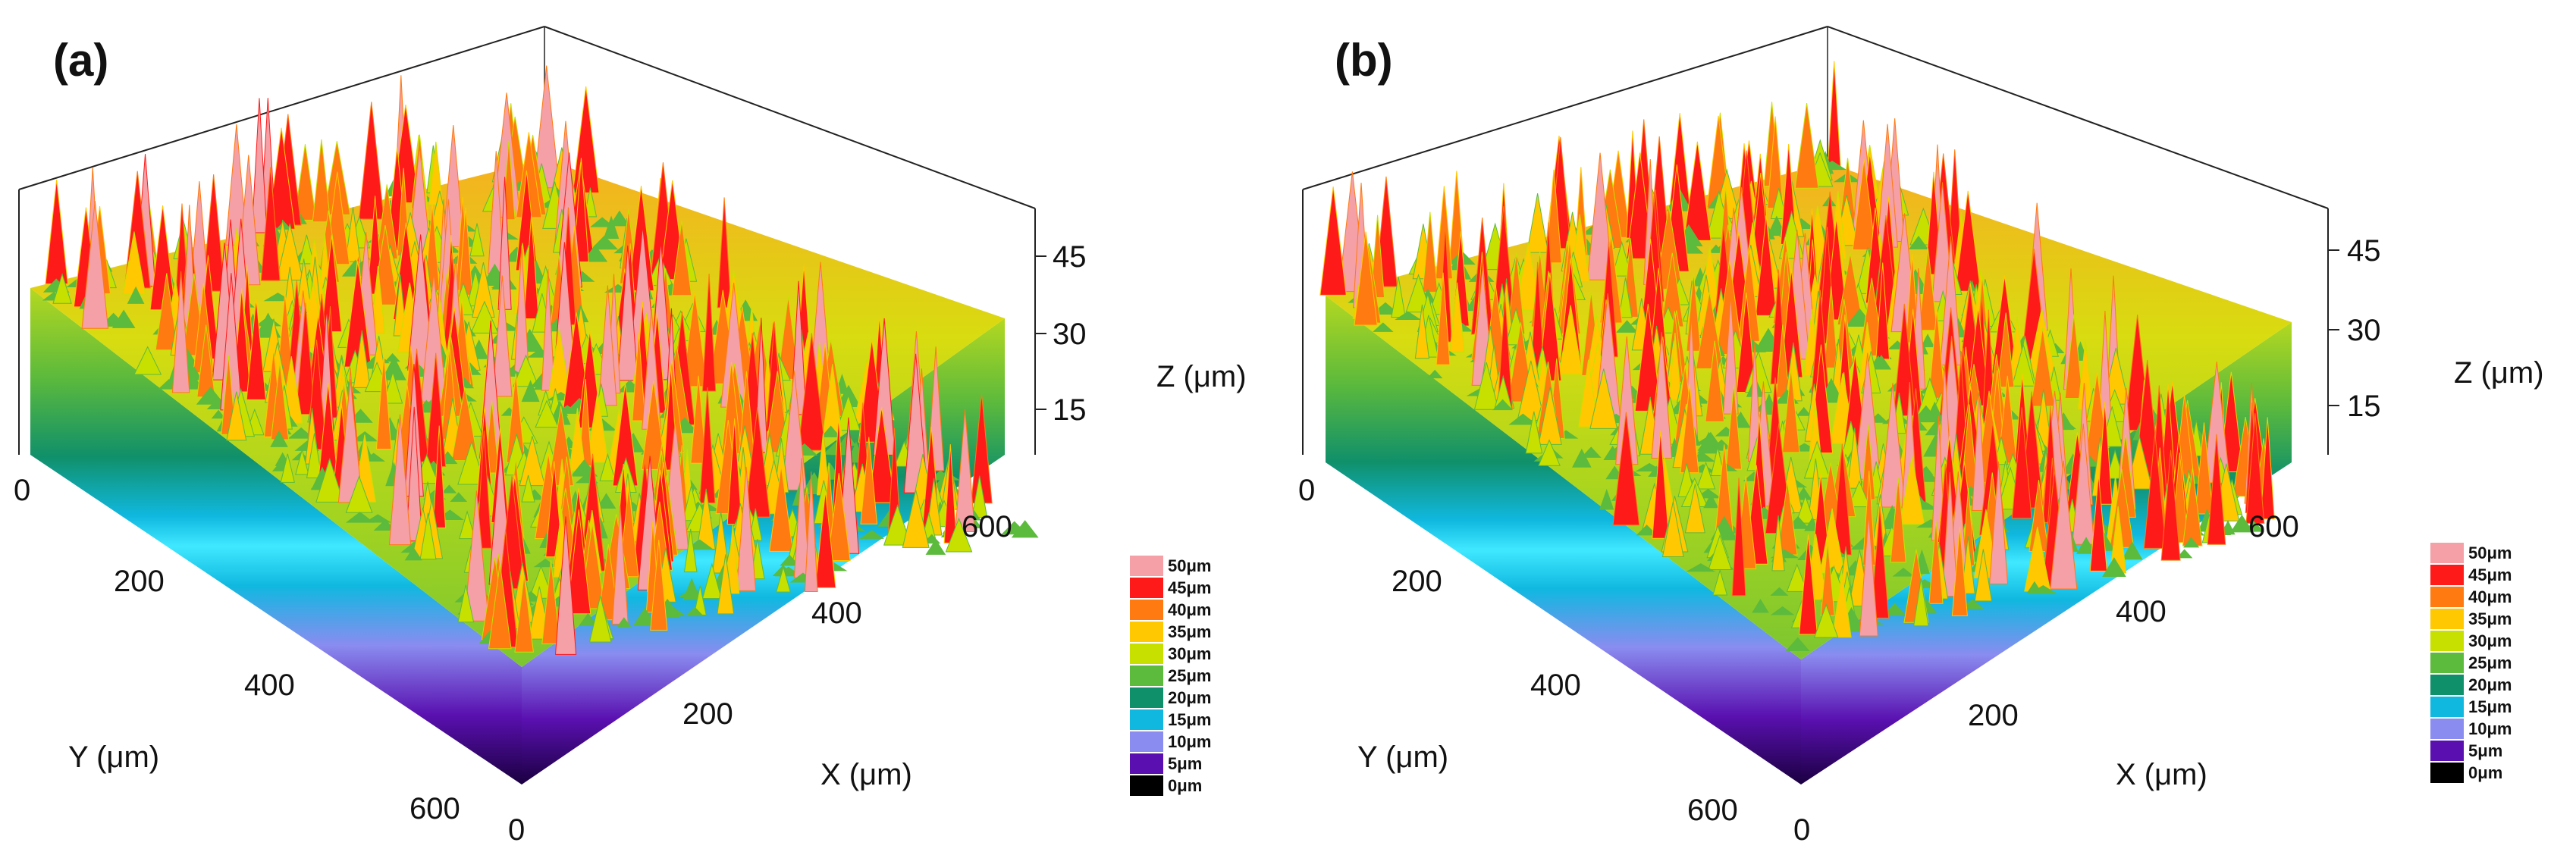  I want to click on panel-a-x-tick-200: 200, so click(707, 714).